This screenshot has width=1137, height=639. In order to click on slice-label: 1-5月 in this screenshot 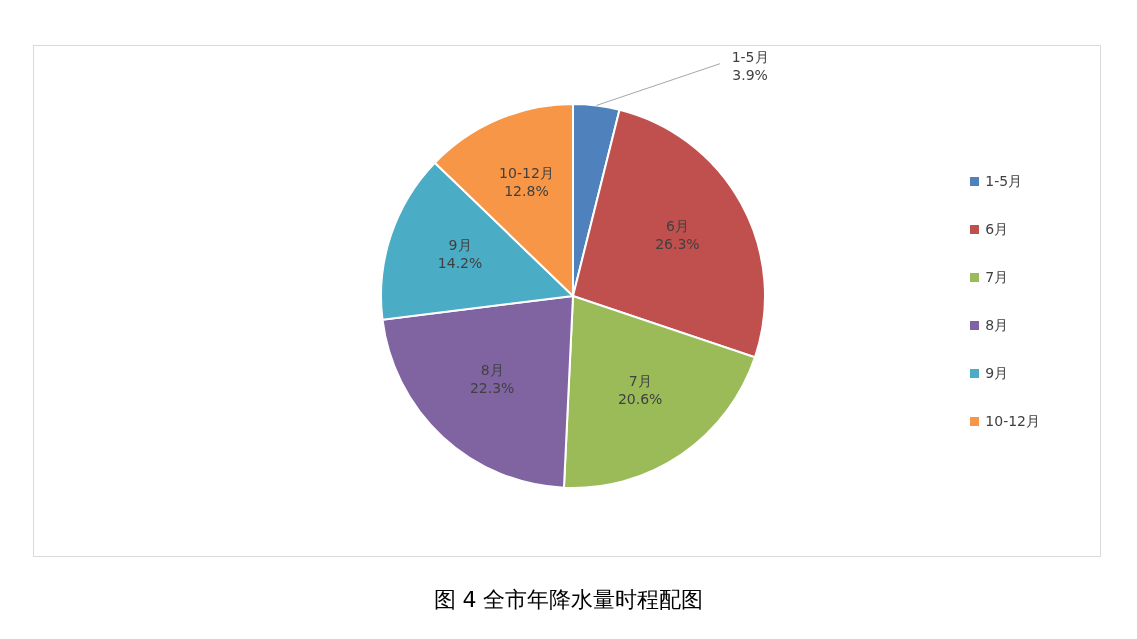, I will do `click(750, 56)`.